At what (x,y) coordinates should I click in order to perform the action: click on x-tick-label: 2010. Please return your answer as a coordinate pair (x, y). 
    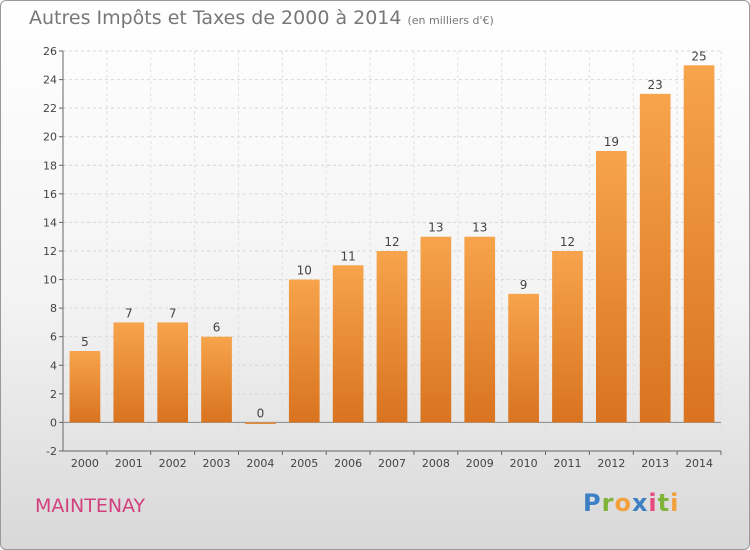
    Looking at the image, I should click on (524, 463).